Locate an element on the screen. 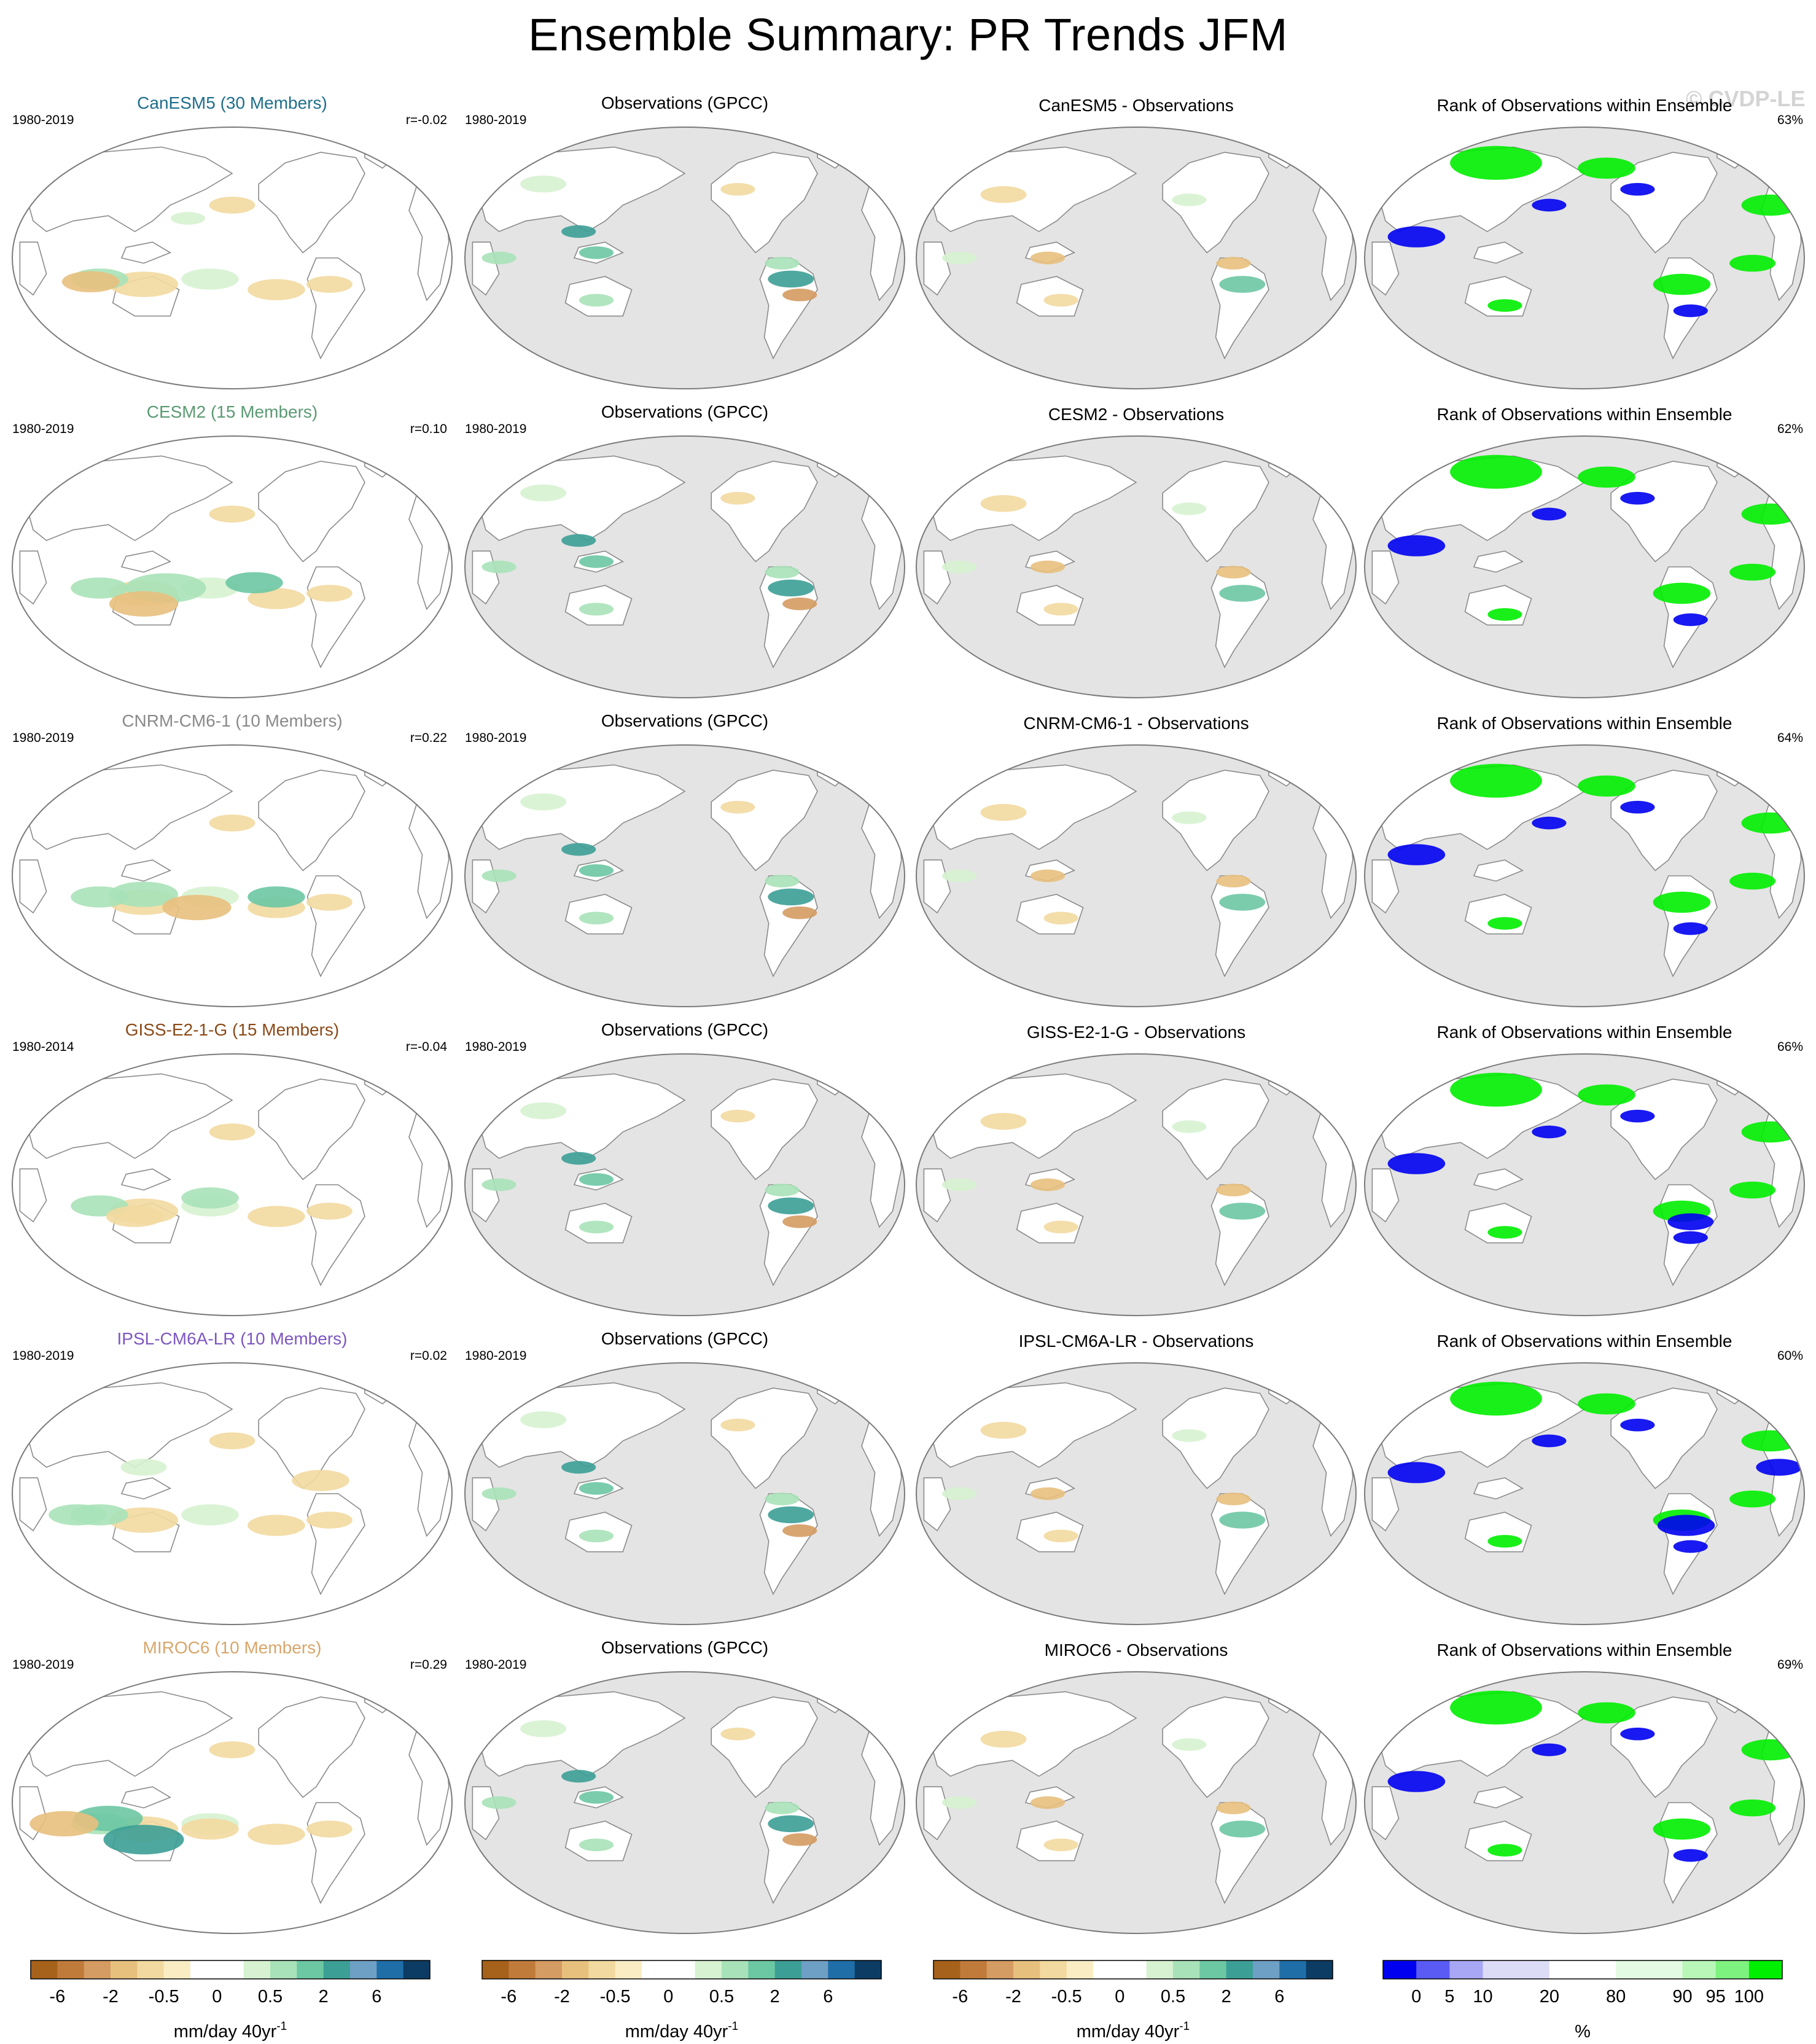 The image size is (1816, 2044). panel-r5-c2: Observations (GPCC) 1980-2019 is located at coordinates (684, 1477).